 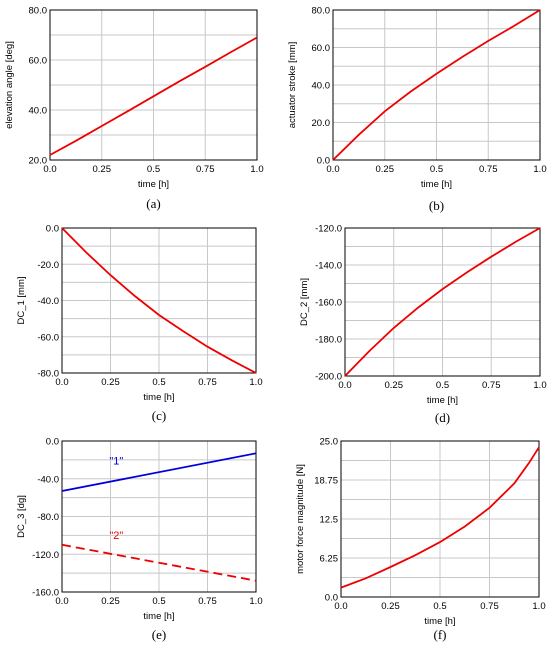 I want to click on panel-label: (e), so click(x=159, y=634).